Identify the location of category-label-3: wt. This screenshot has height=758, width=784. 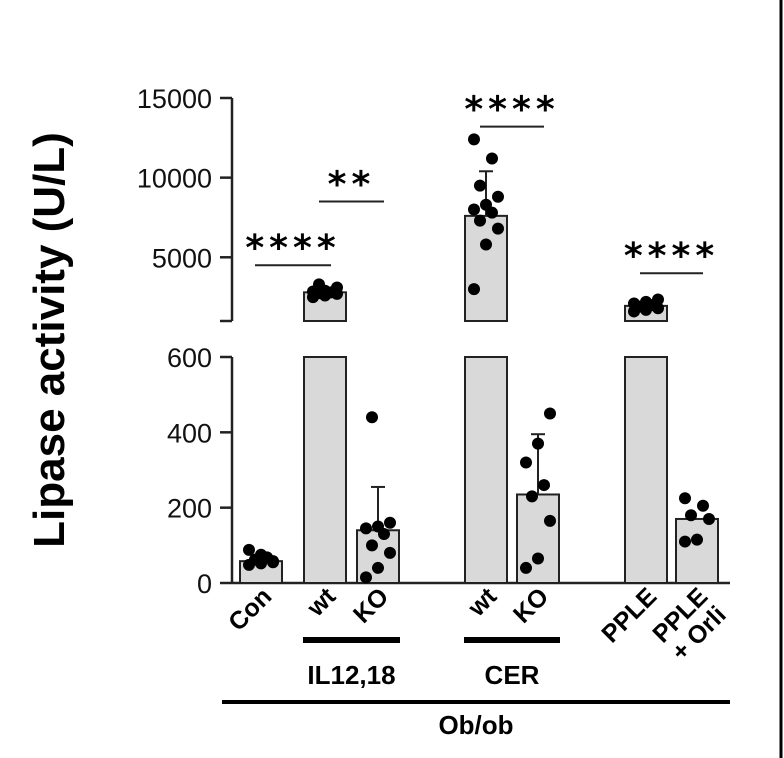
(482, 602).